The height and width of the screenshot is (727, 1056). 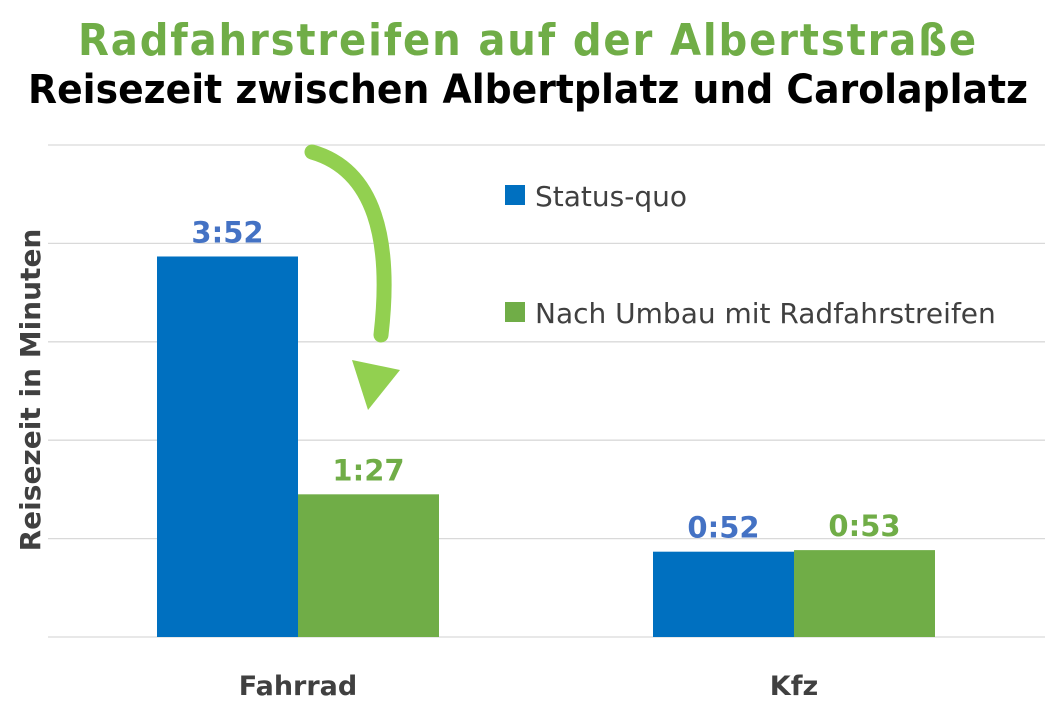 What do you see at coordinates (298, 686) in the screenshot?
I see `x-tick-label: Fahrrad` at bounding box center [298, 686].